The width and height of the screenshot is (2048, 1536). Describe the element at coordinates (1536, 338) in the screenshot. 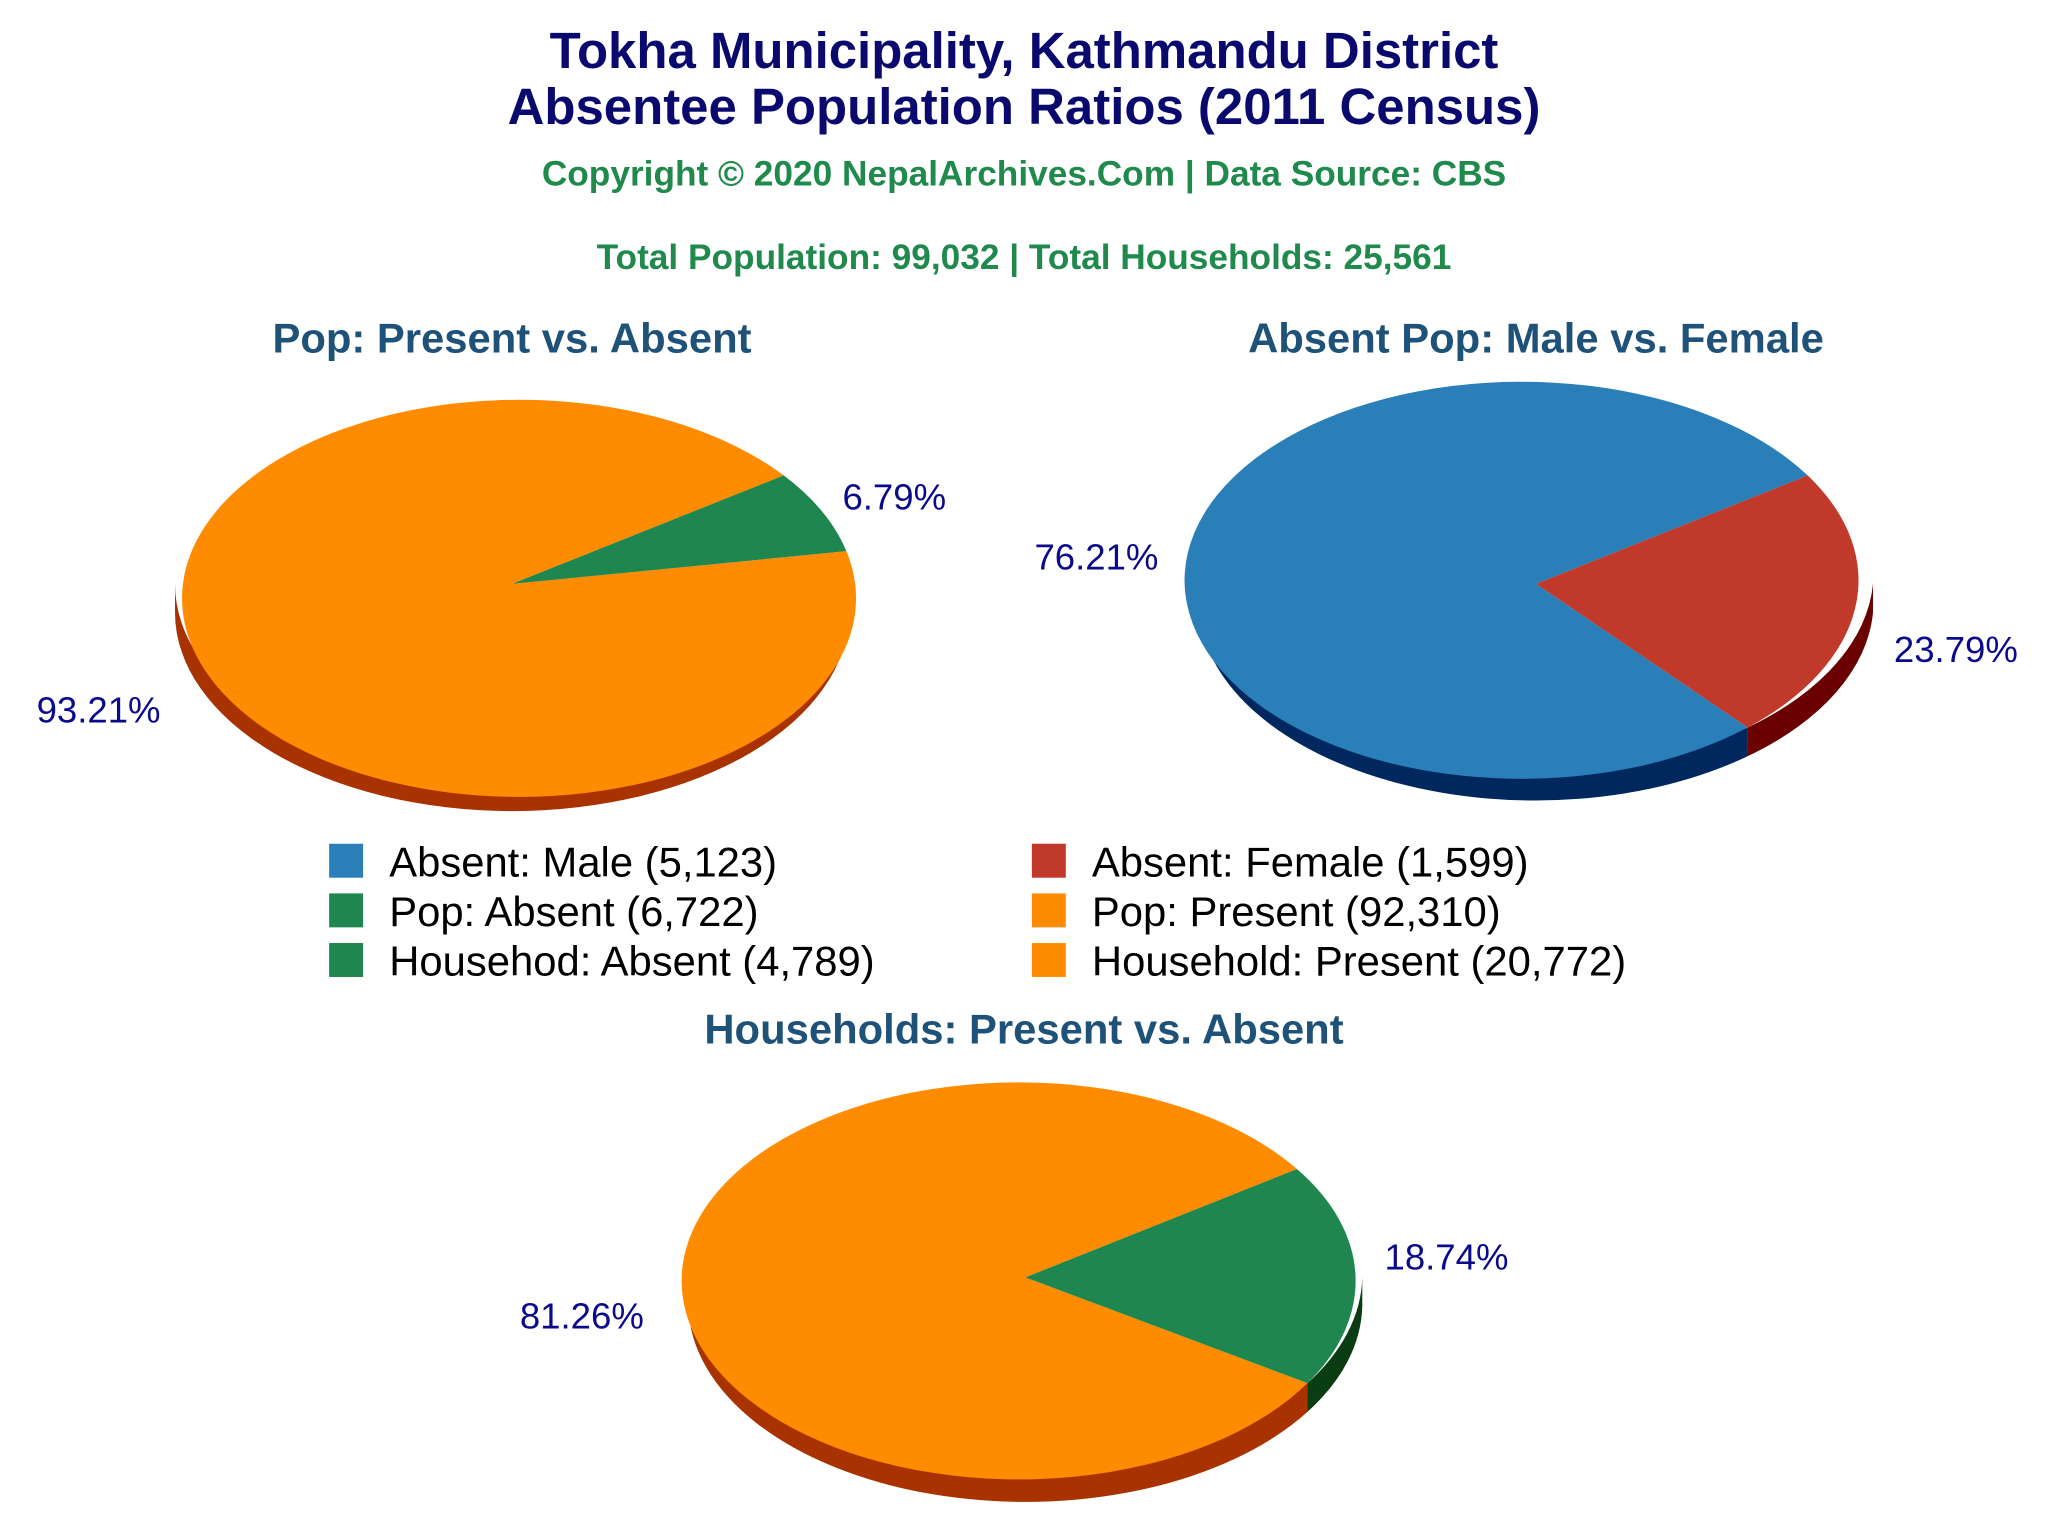

I see `pie-title-absent-gender: Absent Pop: Male vs. Female` at that location.